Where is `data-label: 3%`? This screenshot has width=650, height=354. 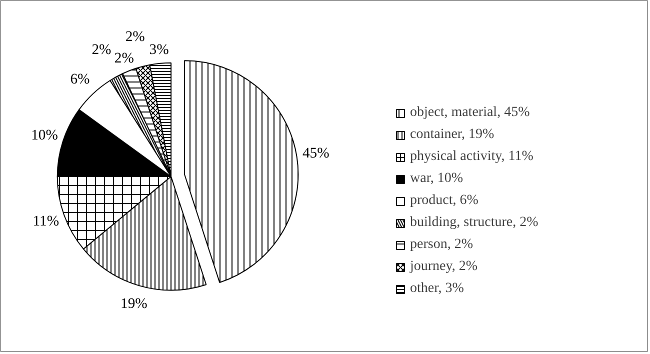
data-label: 3% is located at coordinates (159, 50).